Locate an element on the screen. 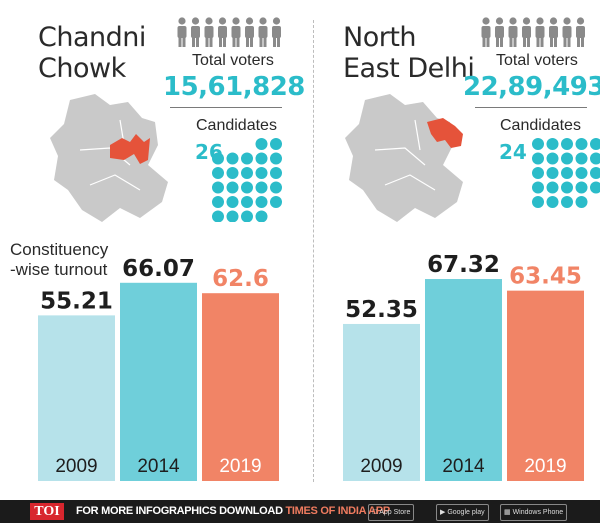 The width and height of the screenshot is (600, 523). turnout-label: Constituency -wise turnout is located at coordinates (59, 259).